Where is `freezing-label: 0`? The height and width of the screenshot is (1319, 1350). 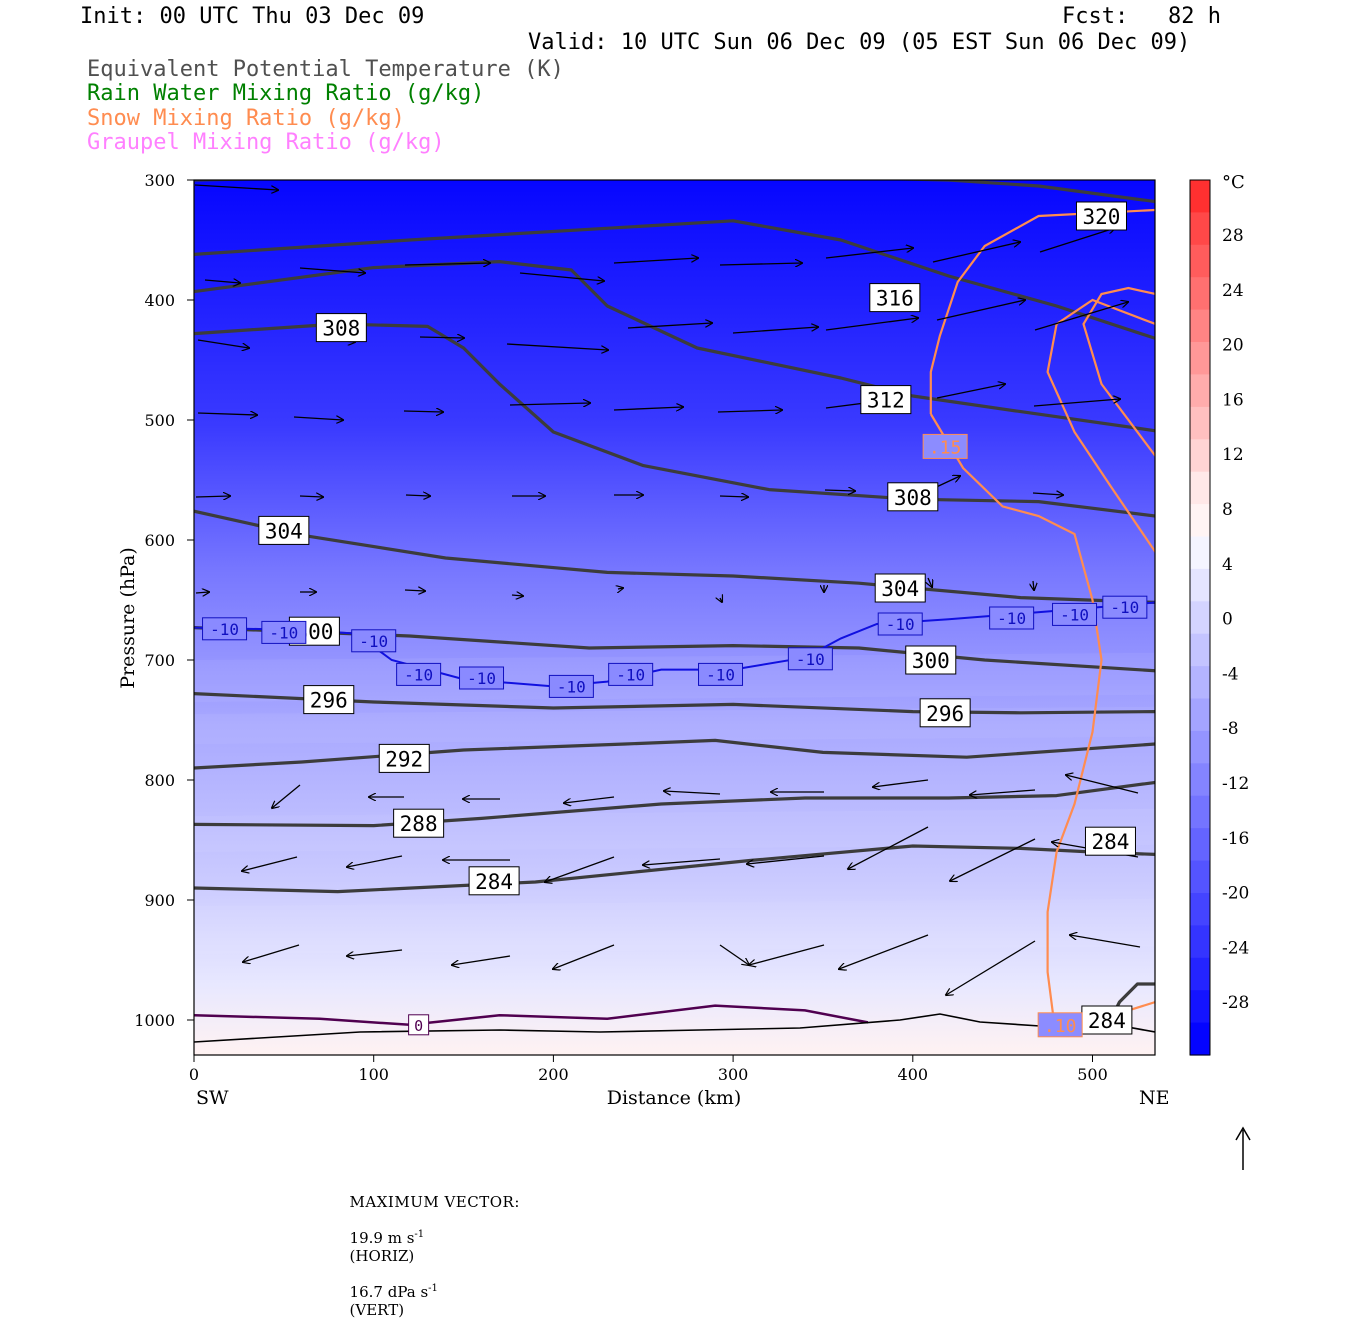 freezing-label: 0 is located at coordinates (418, 1026).